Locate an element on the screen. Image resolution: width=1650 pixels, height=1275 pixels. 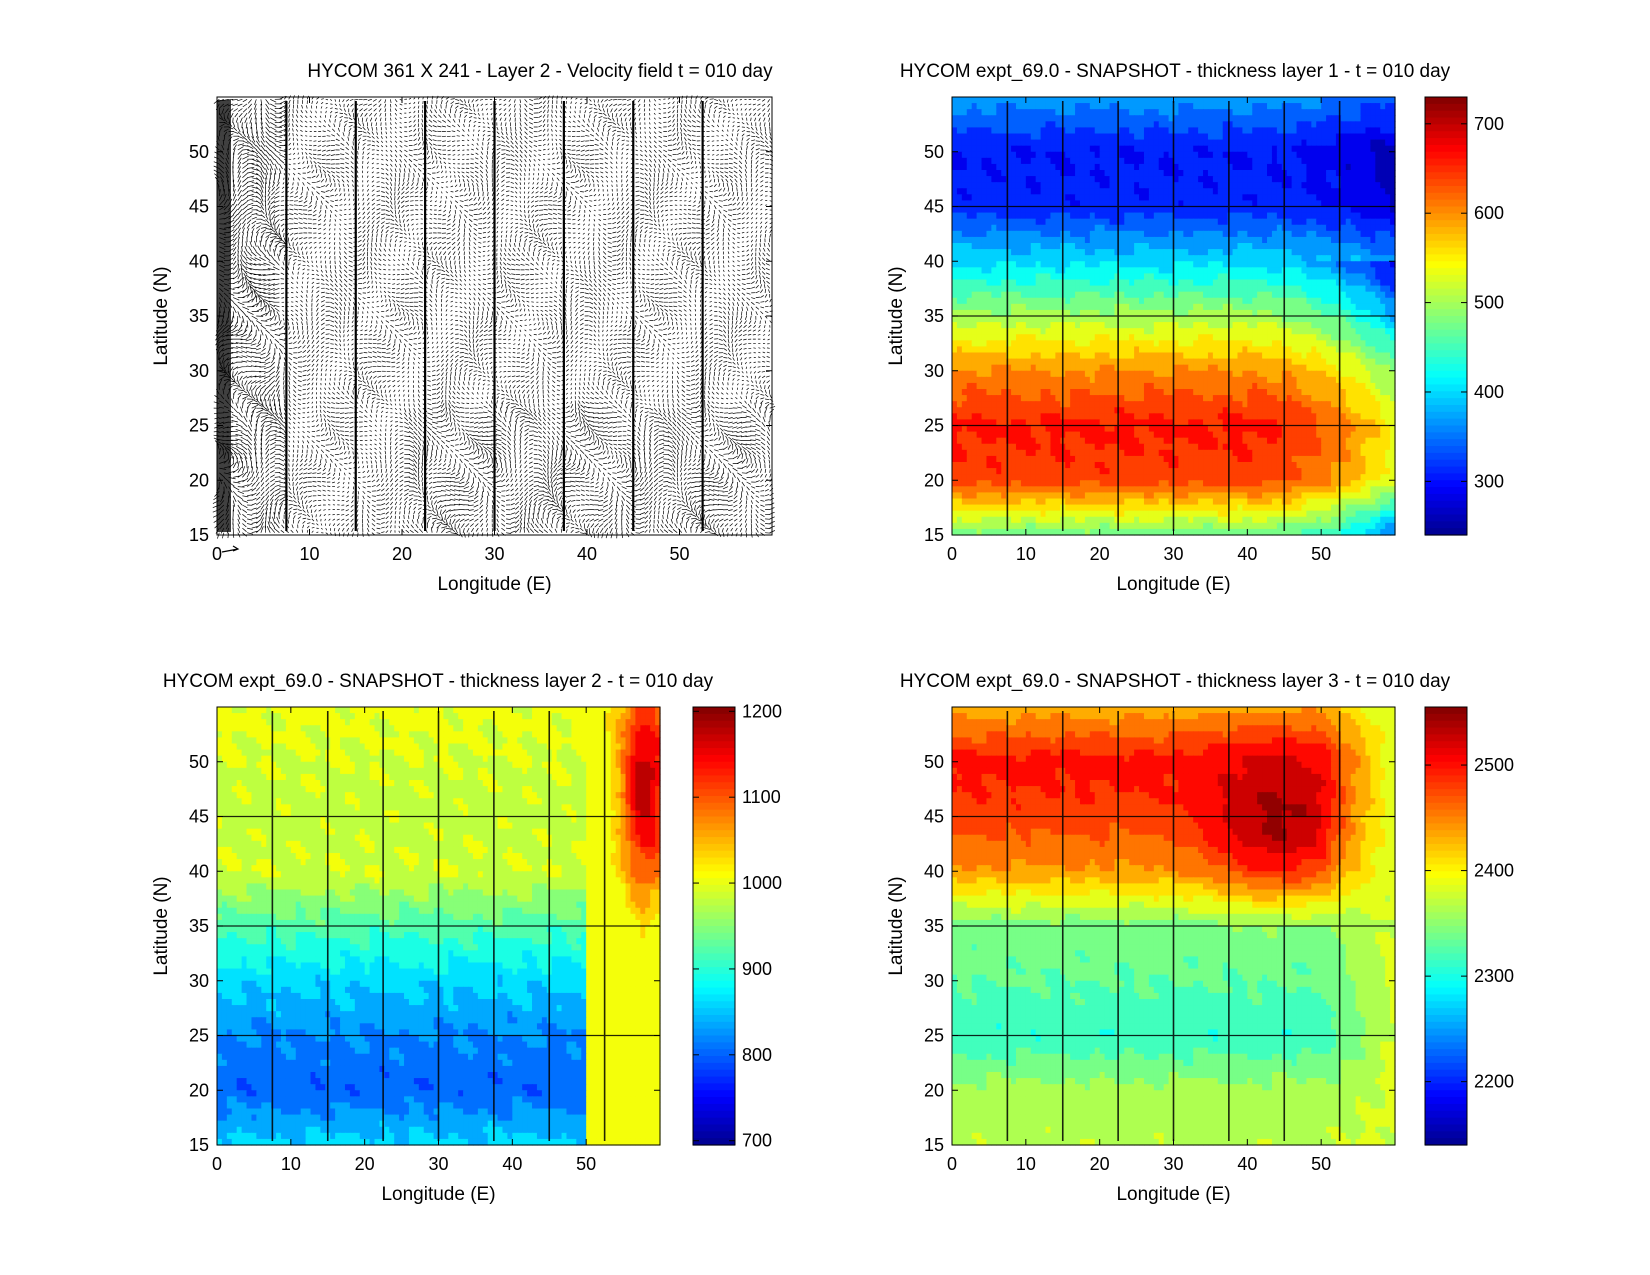
colorbar-tick-label: 1100 is located at coordinates (761, 797).